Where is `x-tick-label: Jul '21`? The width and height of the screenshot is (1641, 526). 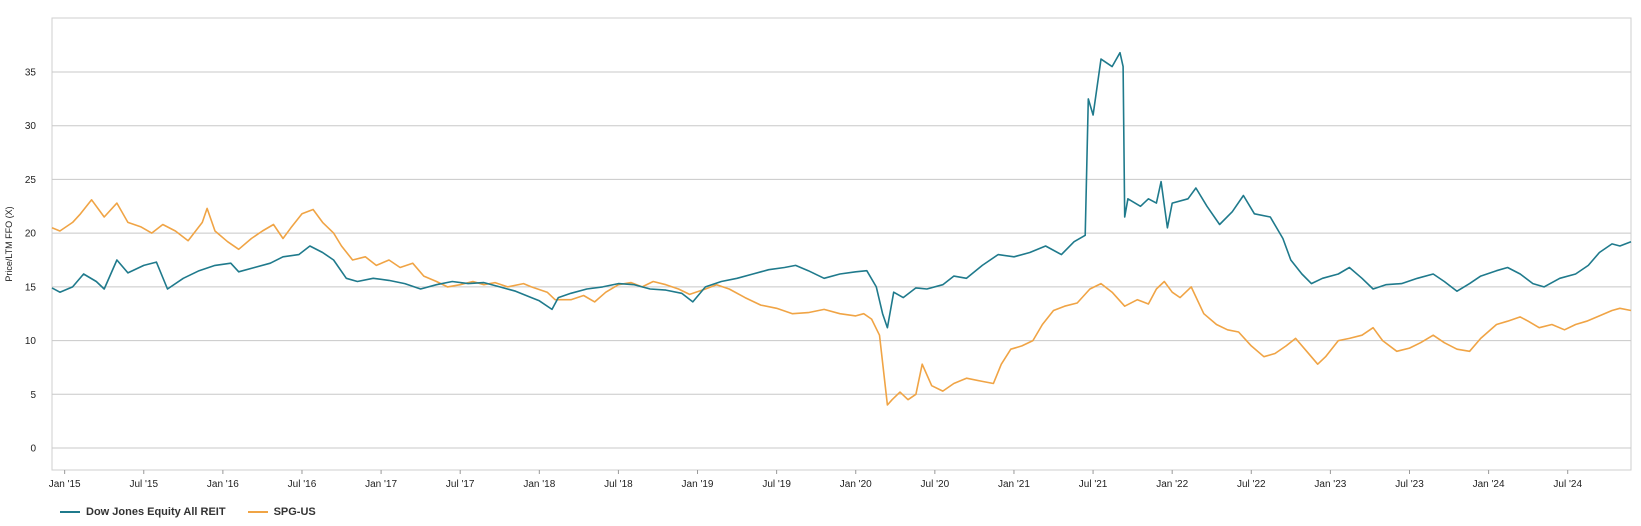
x-tick-label: Jul '21 is located at coordinates (1093, 484).